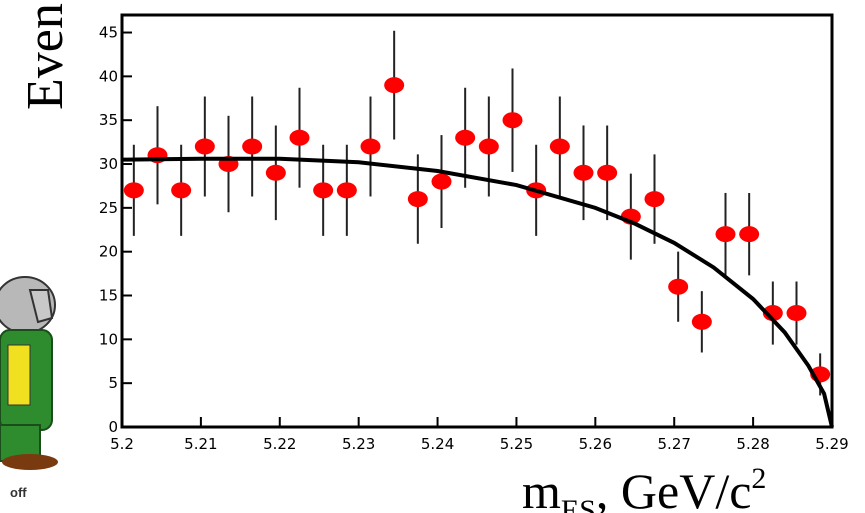 This screenshot has width=865, height=513. I want to click on y-tick-label: 25, so click(108, 208).